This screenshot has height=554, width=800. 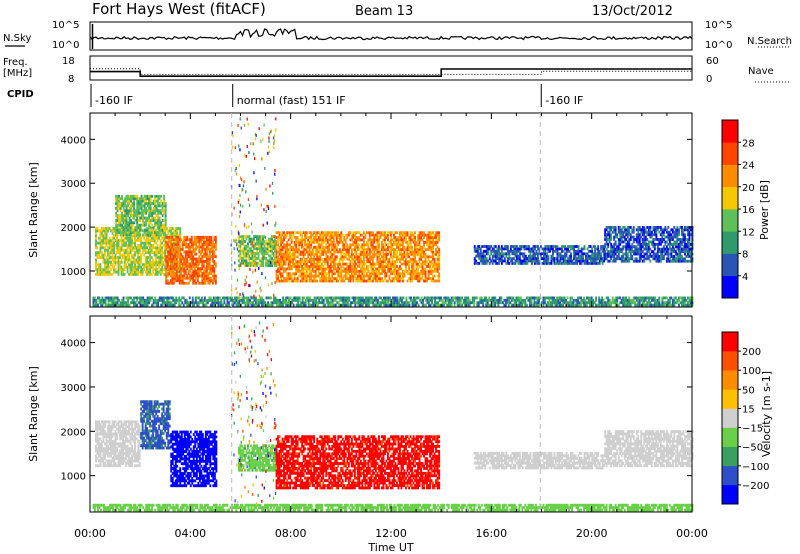 What do you see at coordinates (15, 62) in the screenshot?
I see `freq-label: Freq.` at bounding box center [15, 62].